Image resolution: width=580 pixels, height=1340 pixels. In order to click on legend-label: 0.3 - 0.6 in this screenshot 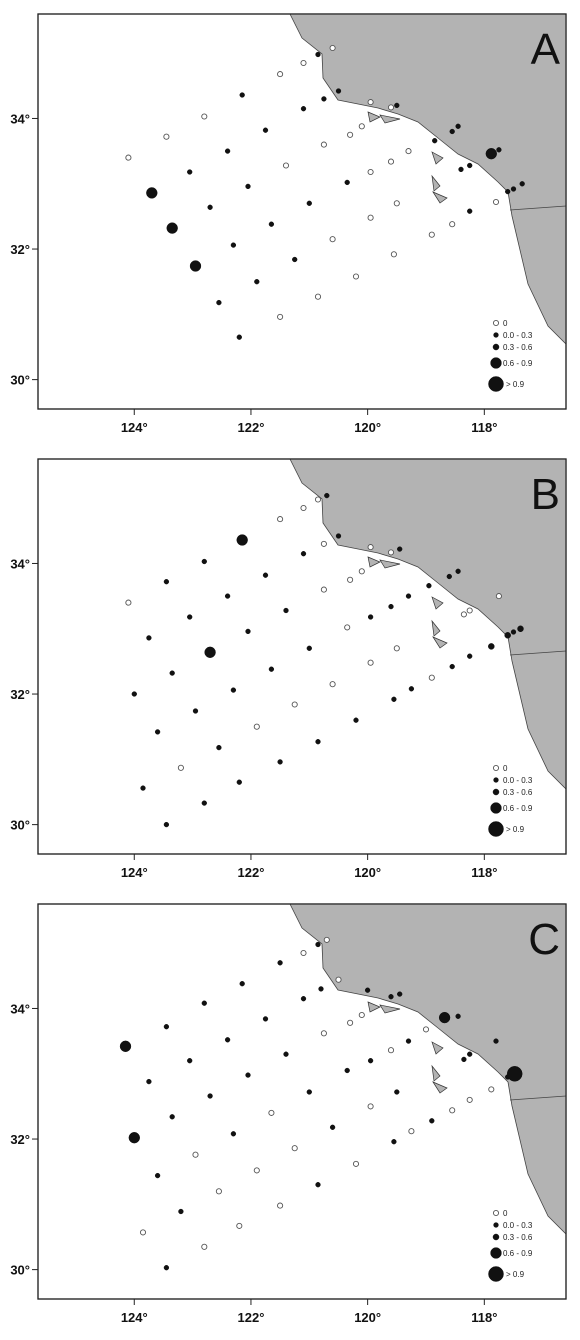, I will do `click(518, 347)`.